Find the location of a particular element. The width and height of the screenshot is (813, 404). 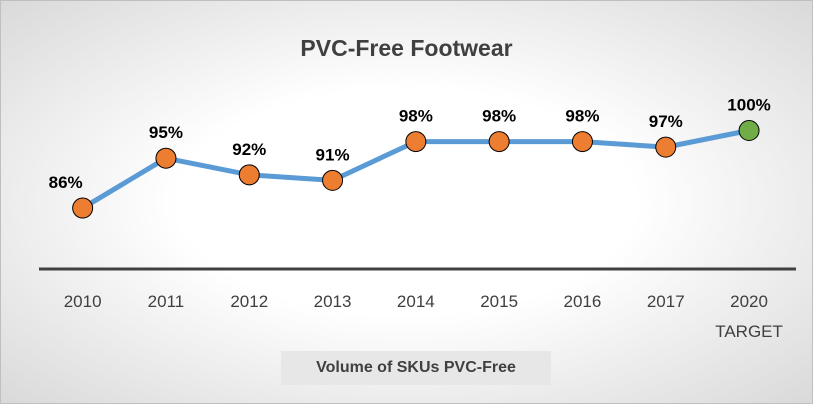

data-label: 86% is located at coordinates (66, 182).